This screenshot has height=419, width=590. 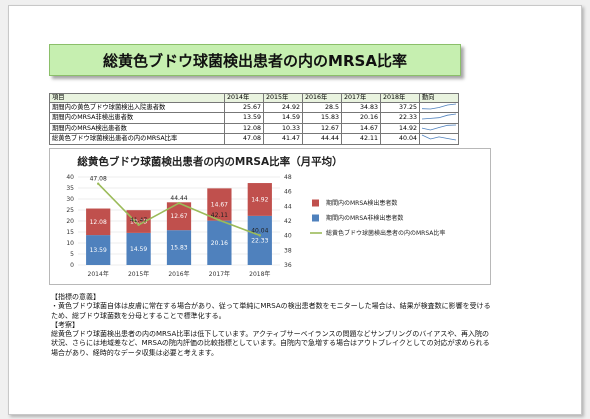 I want to click on table-cell: 25.67, so click(x=244, y=107).